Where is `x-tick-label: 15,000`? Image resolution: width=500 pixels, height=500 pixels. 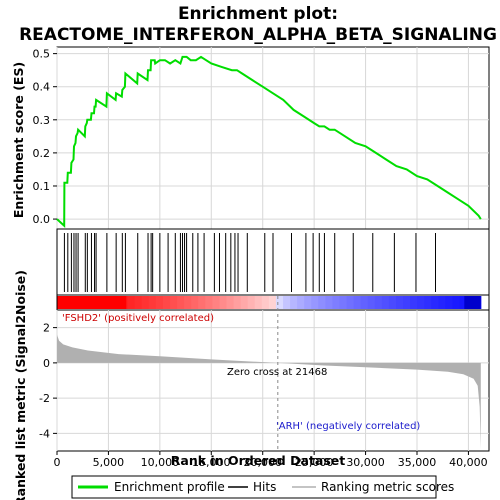 x-tick-label: 15,000 is located at coordinates (211, 462).